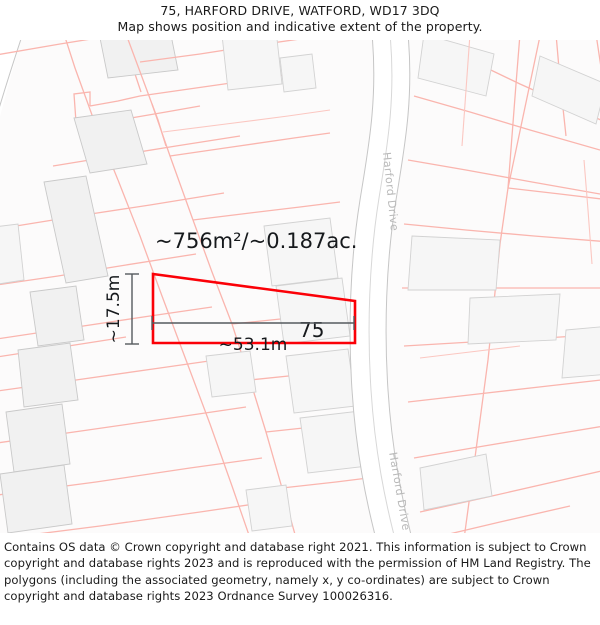 The image size is (600, 625). Describe the element at coordinates (381, 286) in the screenshot. I see `road-harford-drive: Harford Drive Harford Drive` at that location.